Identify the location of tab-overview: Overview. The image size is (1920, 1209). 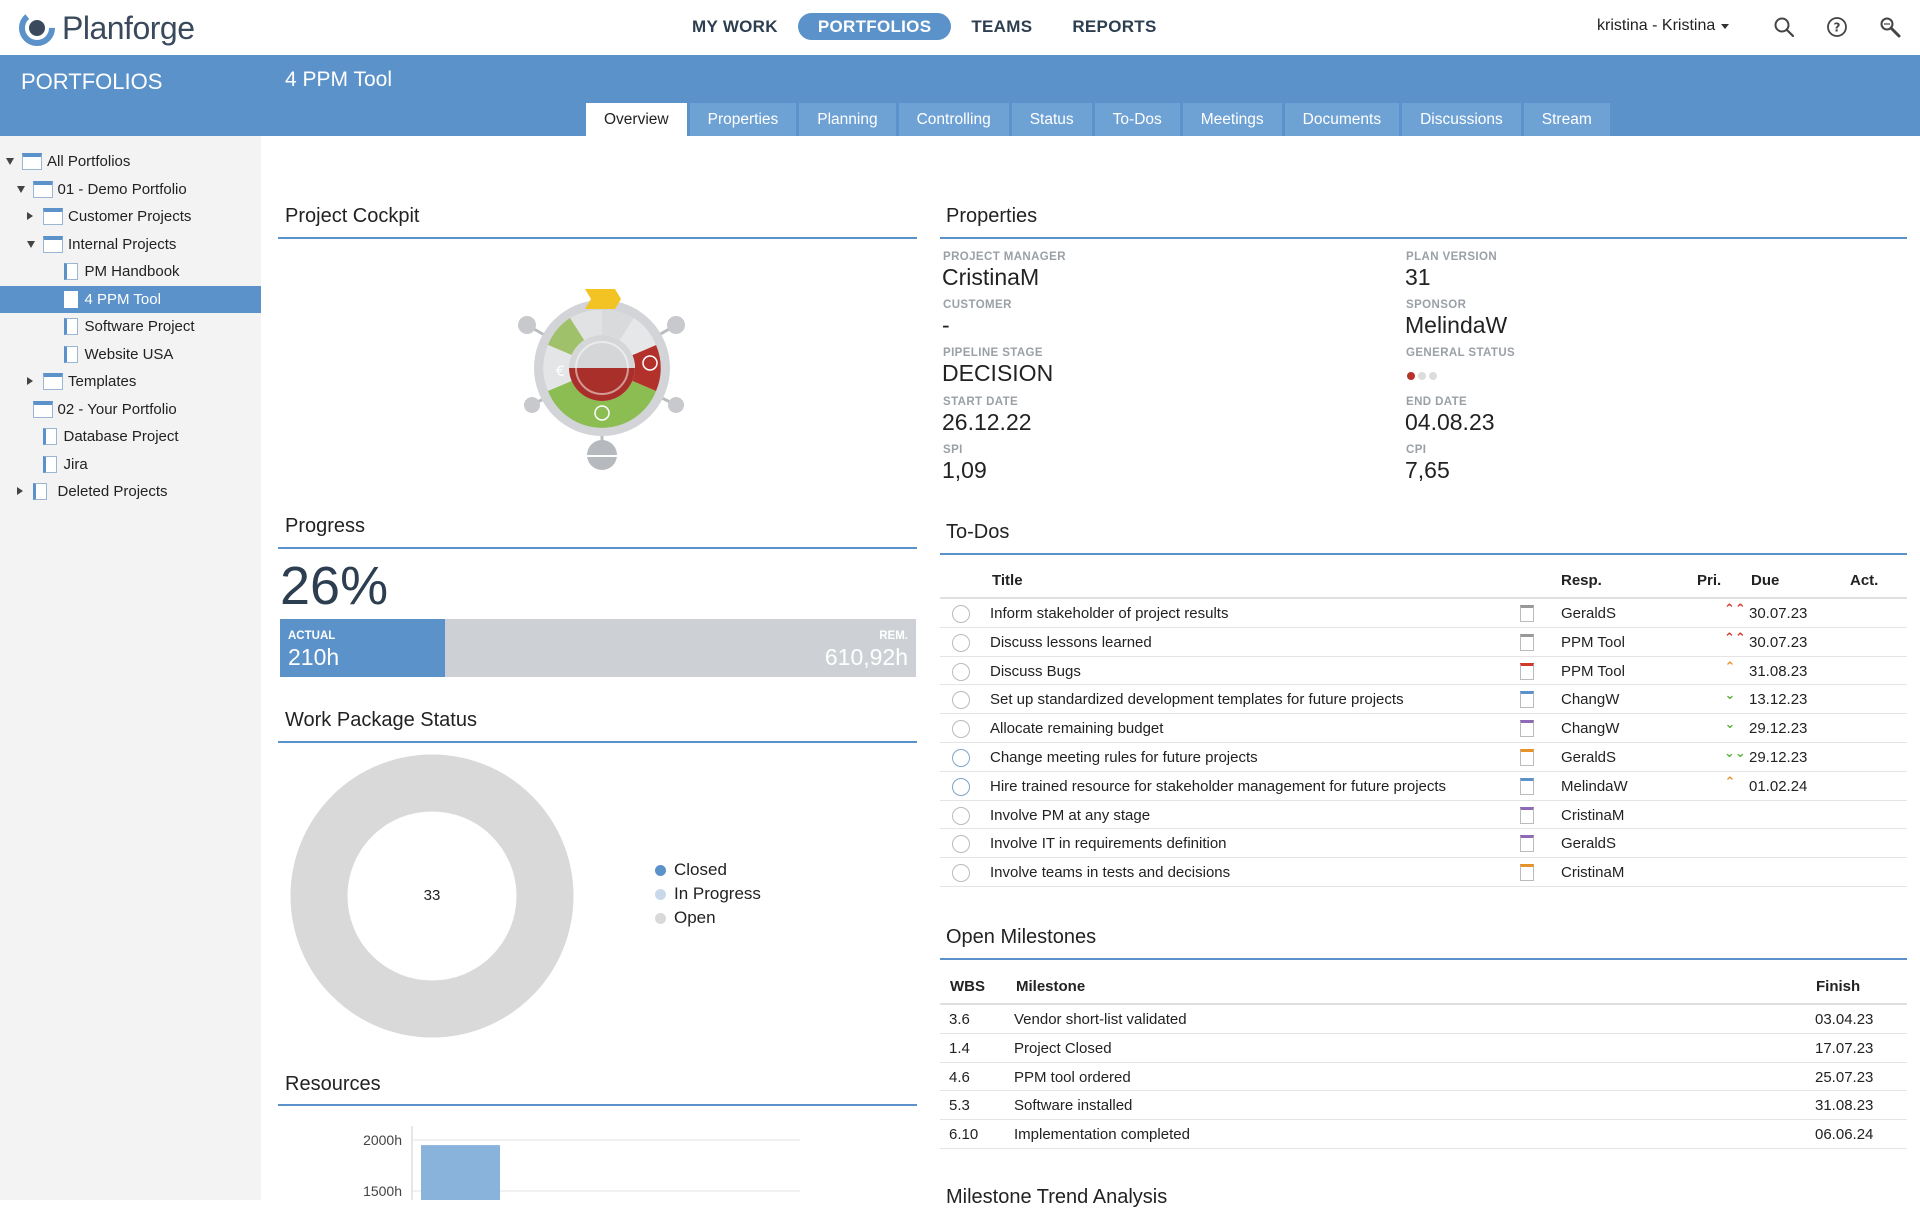
(636, 119).